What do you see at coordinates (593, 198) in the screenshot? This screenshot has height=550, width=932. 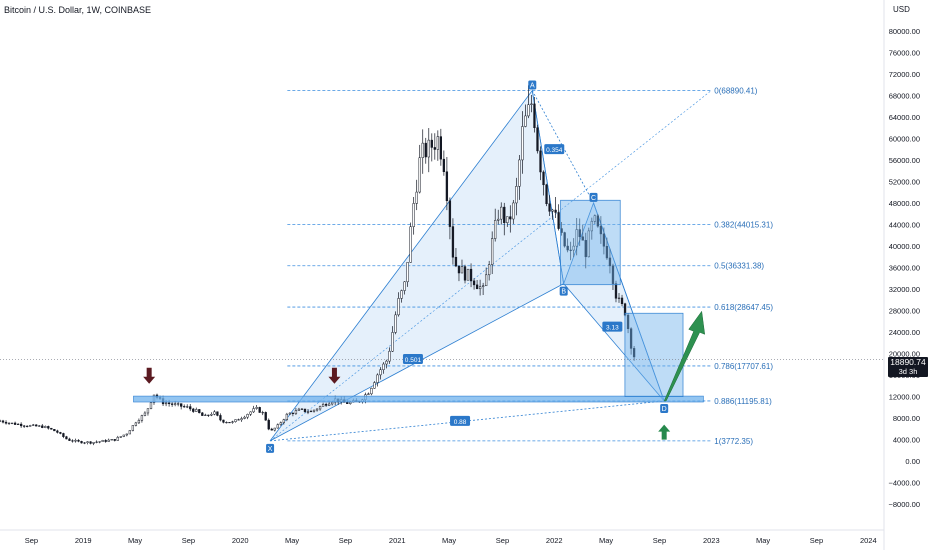 I see `point-label-c: C` at bounding box center [593, 198].